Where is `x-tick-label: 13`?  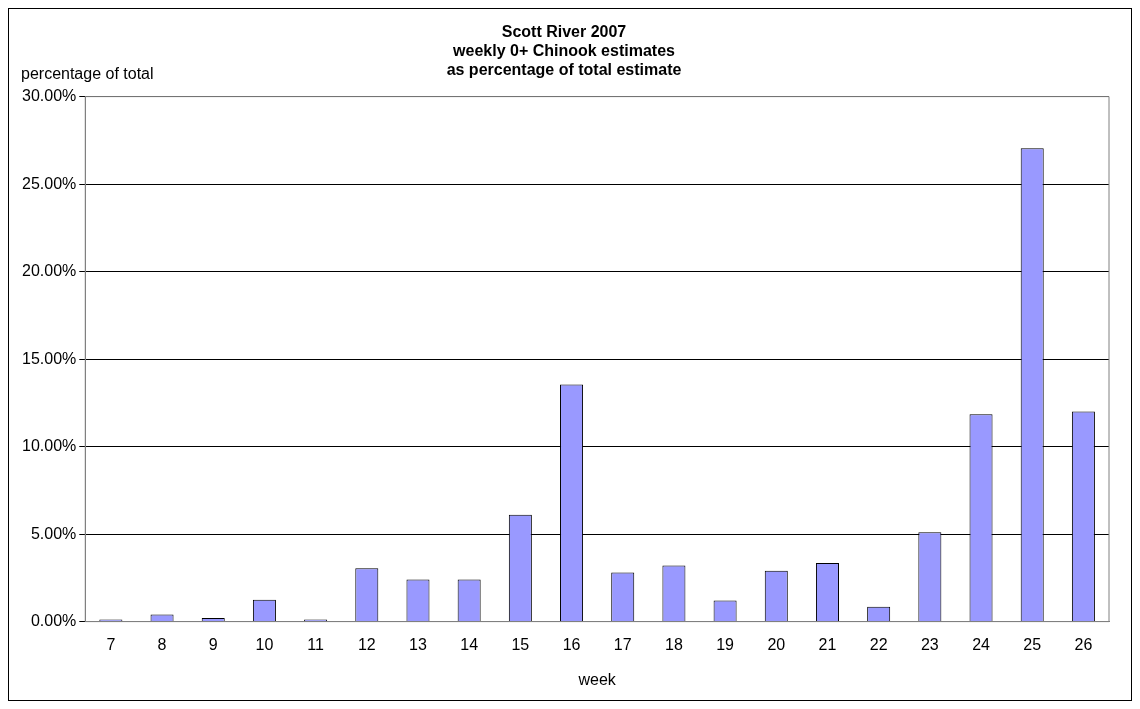
x-tick-label: 13 is located at coordinates (418, 644).